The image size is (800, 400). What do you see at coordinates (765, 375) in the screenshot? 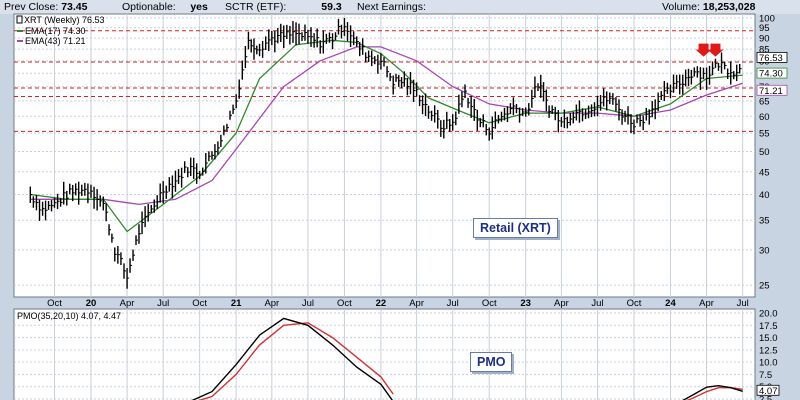
I see `pmo-y-tick-label: 7.5` at bounding box center [765, 375].